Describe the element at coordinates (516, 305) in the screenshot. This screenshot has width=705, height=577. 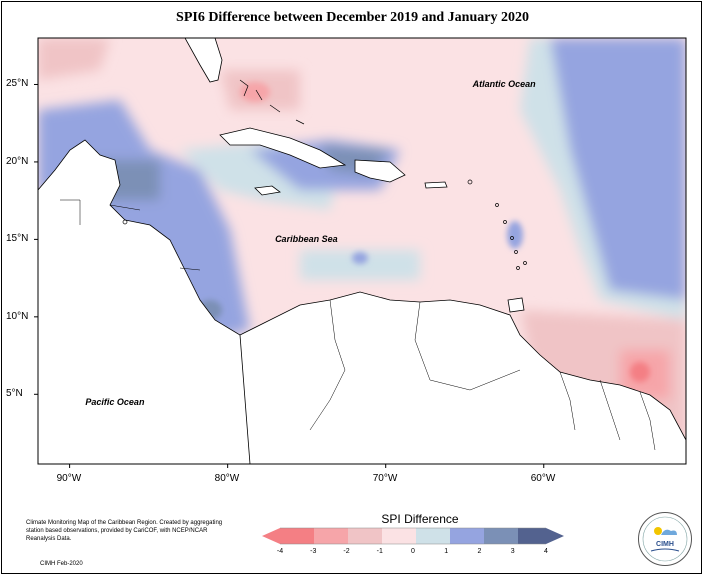
I see `trinidad` at that location.